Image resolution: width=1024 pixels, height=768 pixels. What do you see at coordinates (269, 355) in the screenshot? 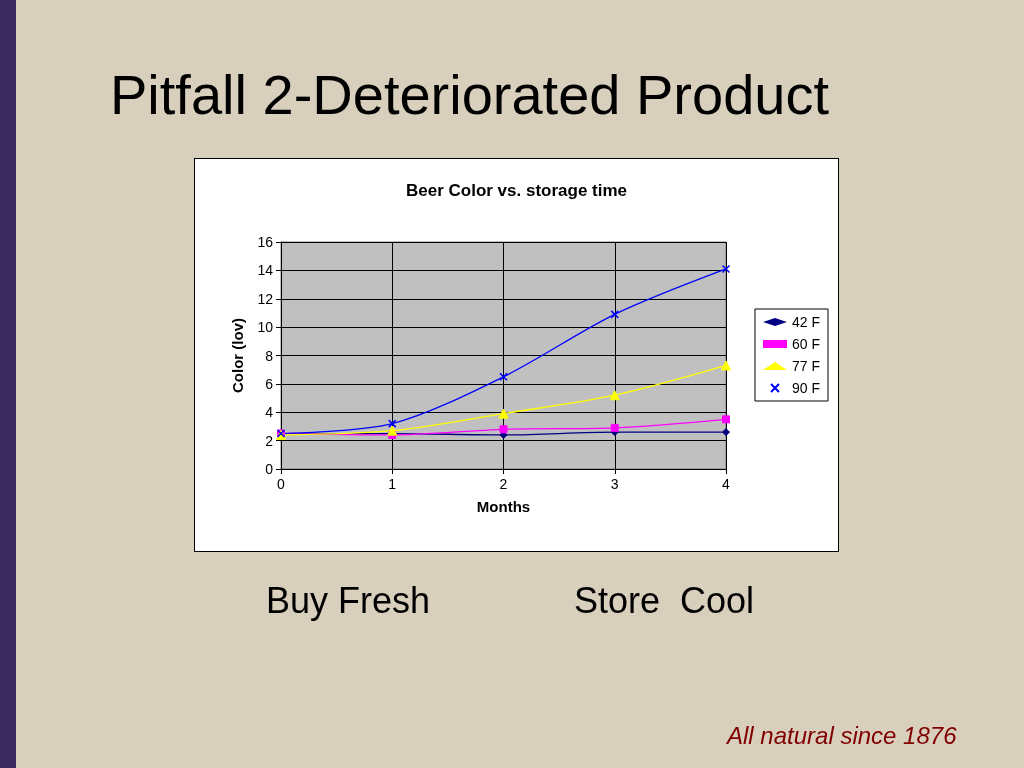
I see `y-tick-label: 8` at bounding box center [269, 355].